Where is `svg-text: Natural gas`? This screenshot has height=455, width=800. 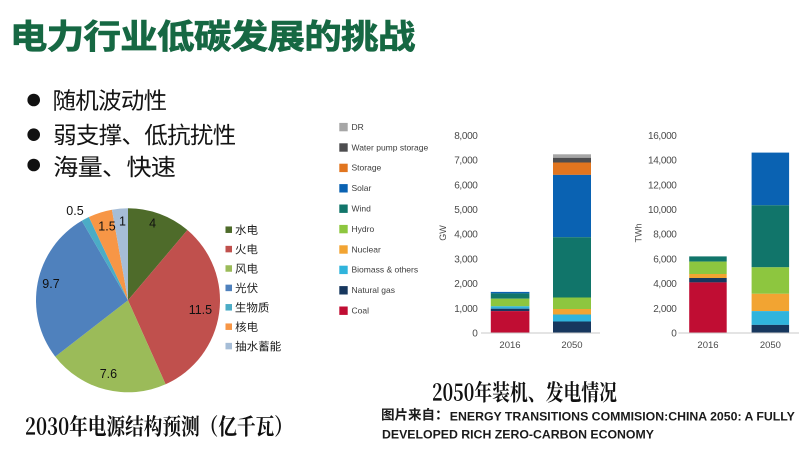
svg-text: Natural gas is located at coordinates (373, 290).